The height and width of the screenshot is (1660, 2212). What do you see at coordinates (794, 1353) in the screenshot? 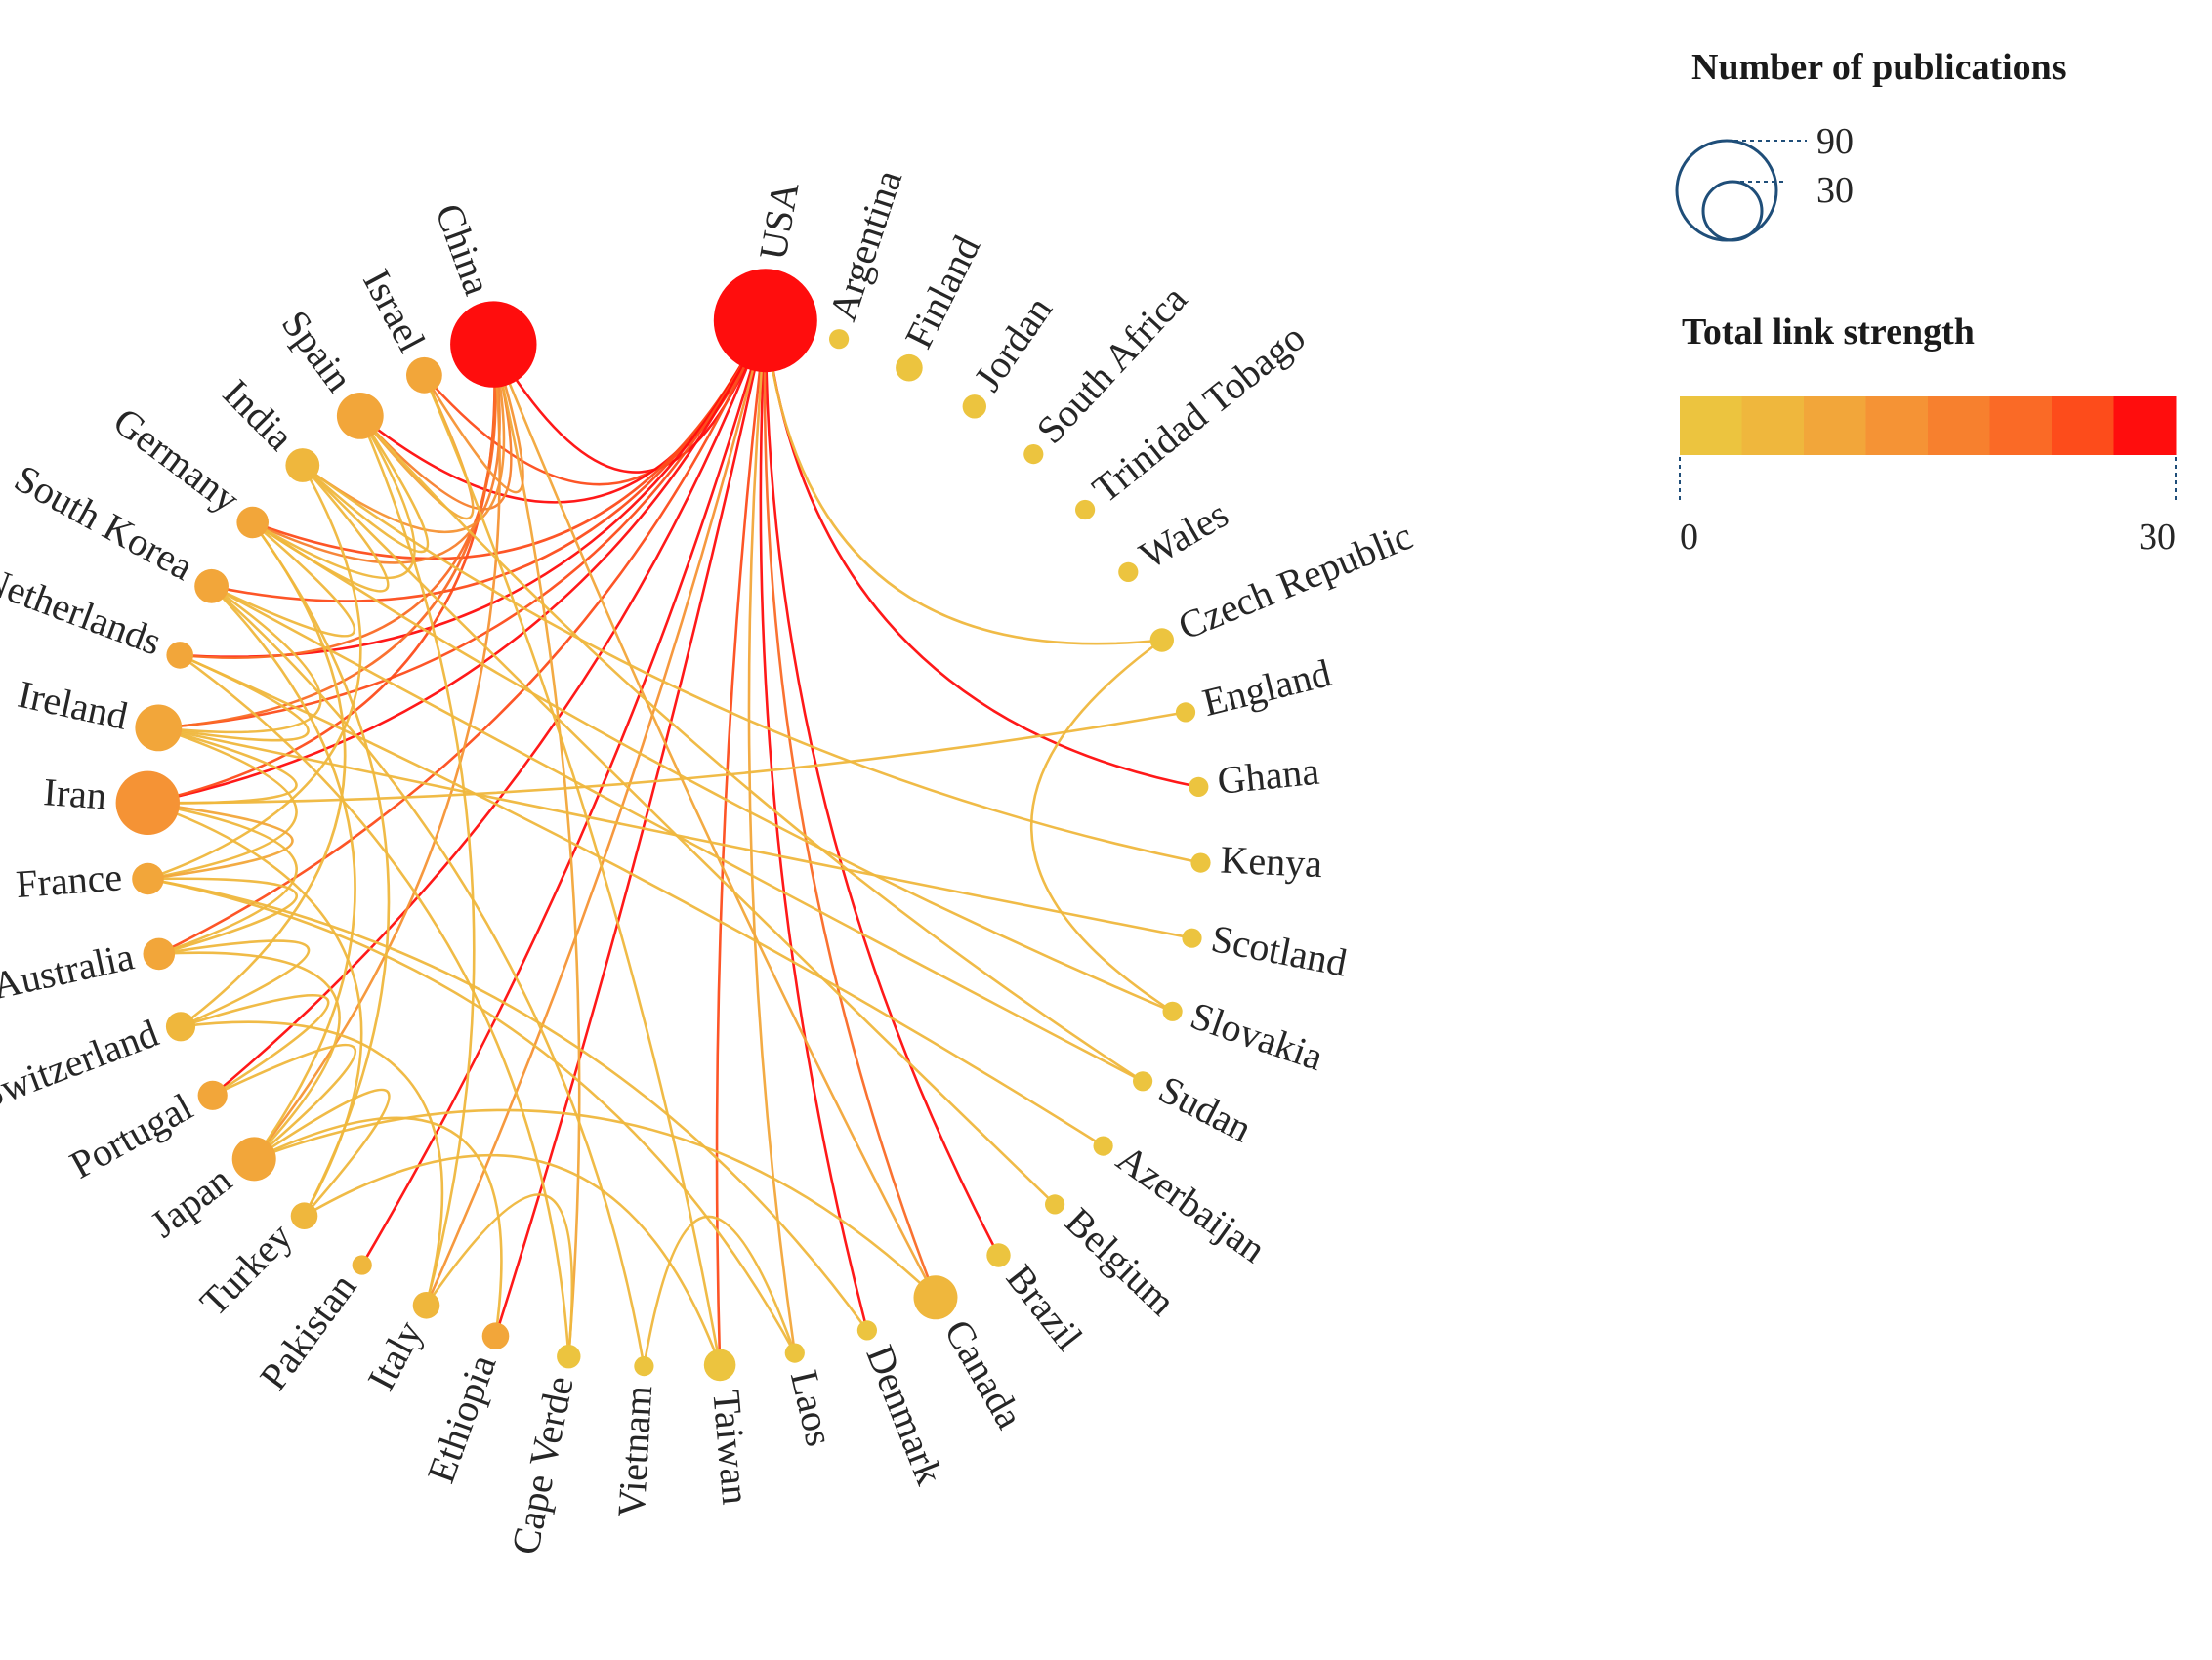
I see `node-laos` at bounding box center [794, 1353].